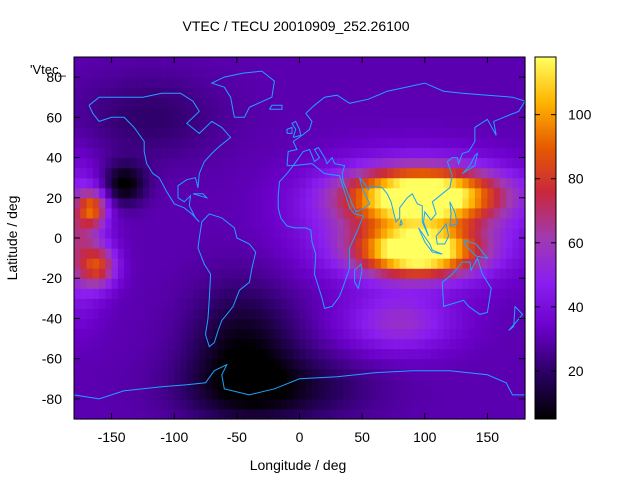  What do you see at coordinates (576, 179) in the screenshot?
I see `colorbar-tick-label: 80` at bounding box center [576, 179].